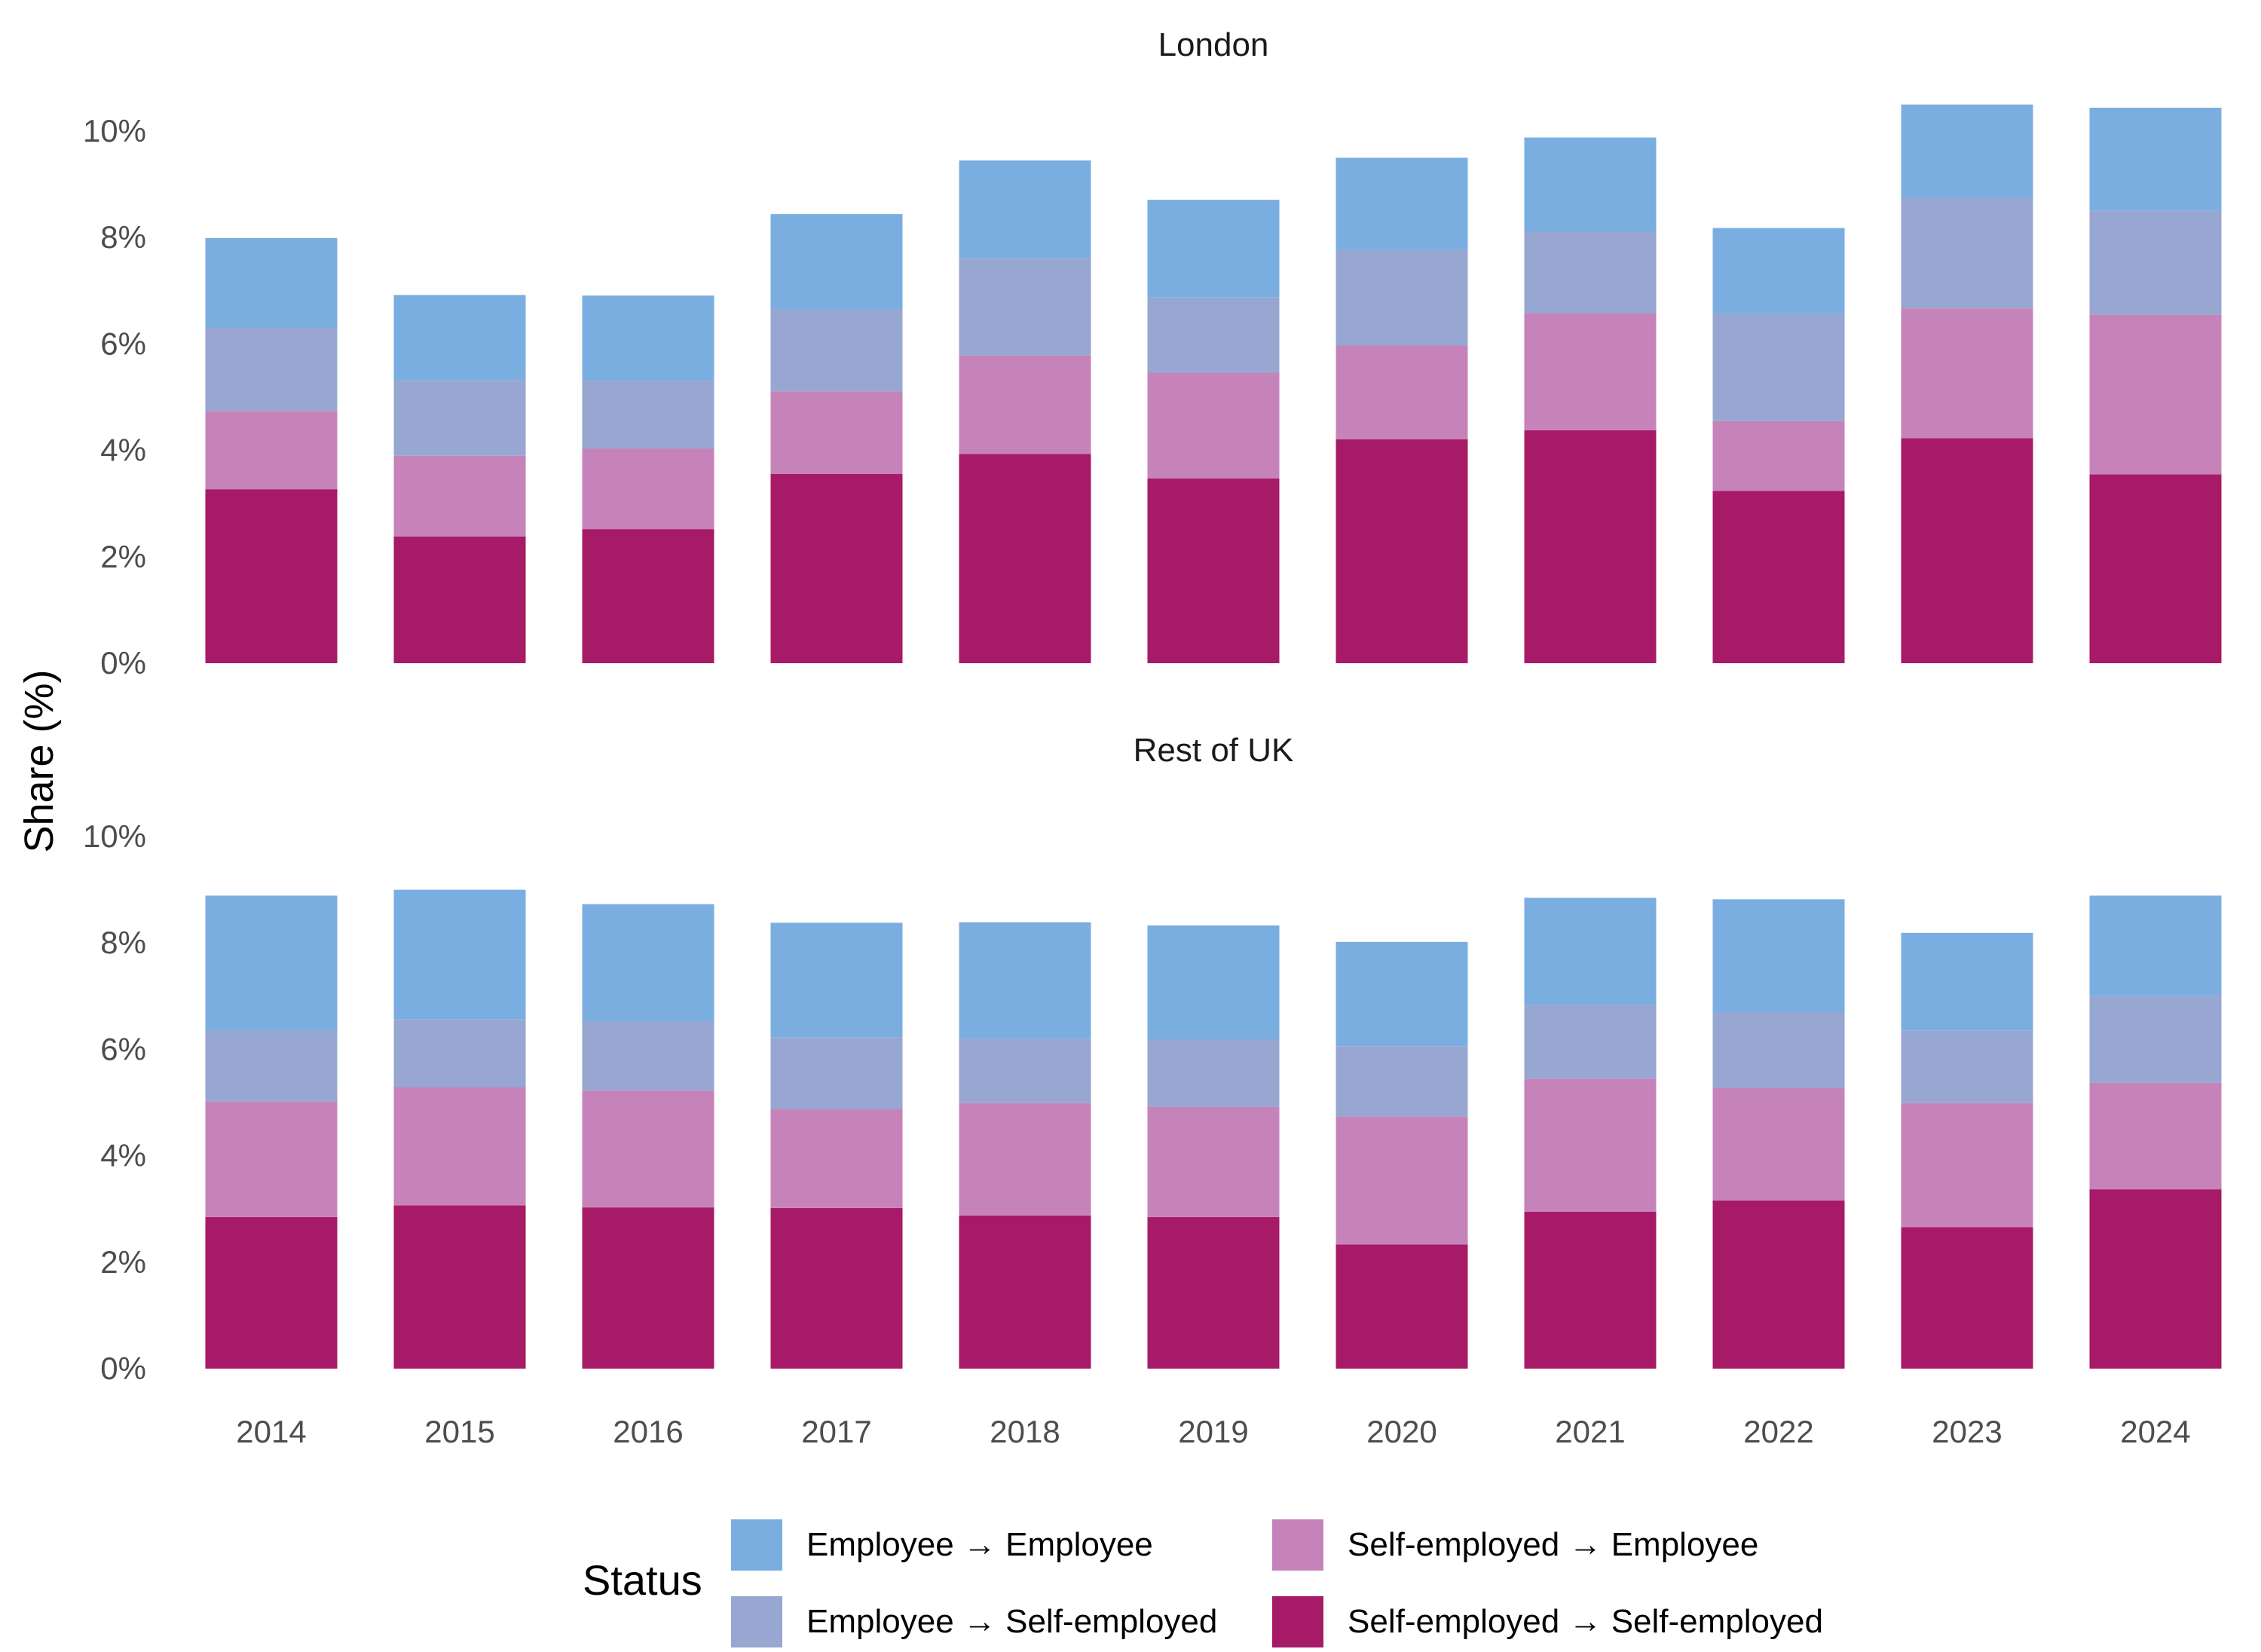 The image size is (2261, 1652). What do you see at coordinates (271, 1432) in the screenshot?
I see `x-tick-label: 2014` at bounding box center [271, 1432].